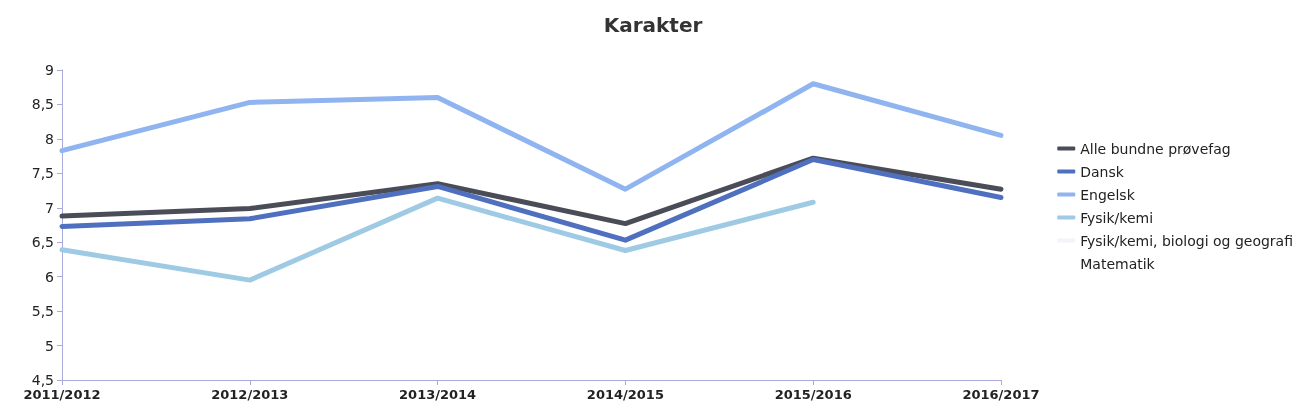 Image resolution: width=1306 pixels, height=412 pixels. Describe the element at coordinates (49, 345) in the screenshot. I see `y-tick-label: 5` at that location.